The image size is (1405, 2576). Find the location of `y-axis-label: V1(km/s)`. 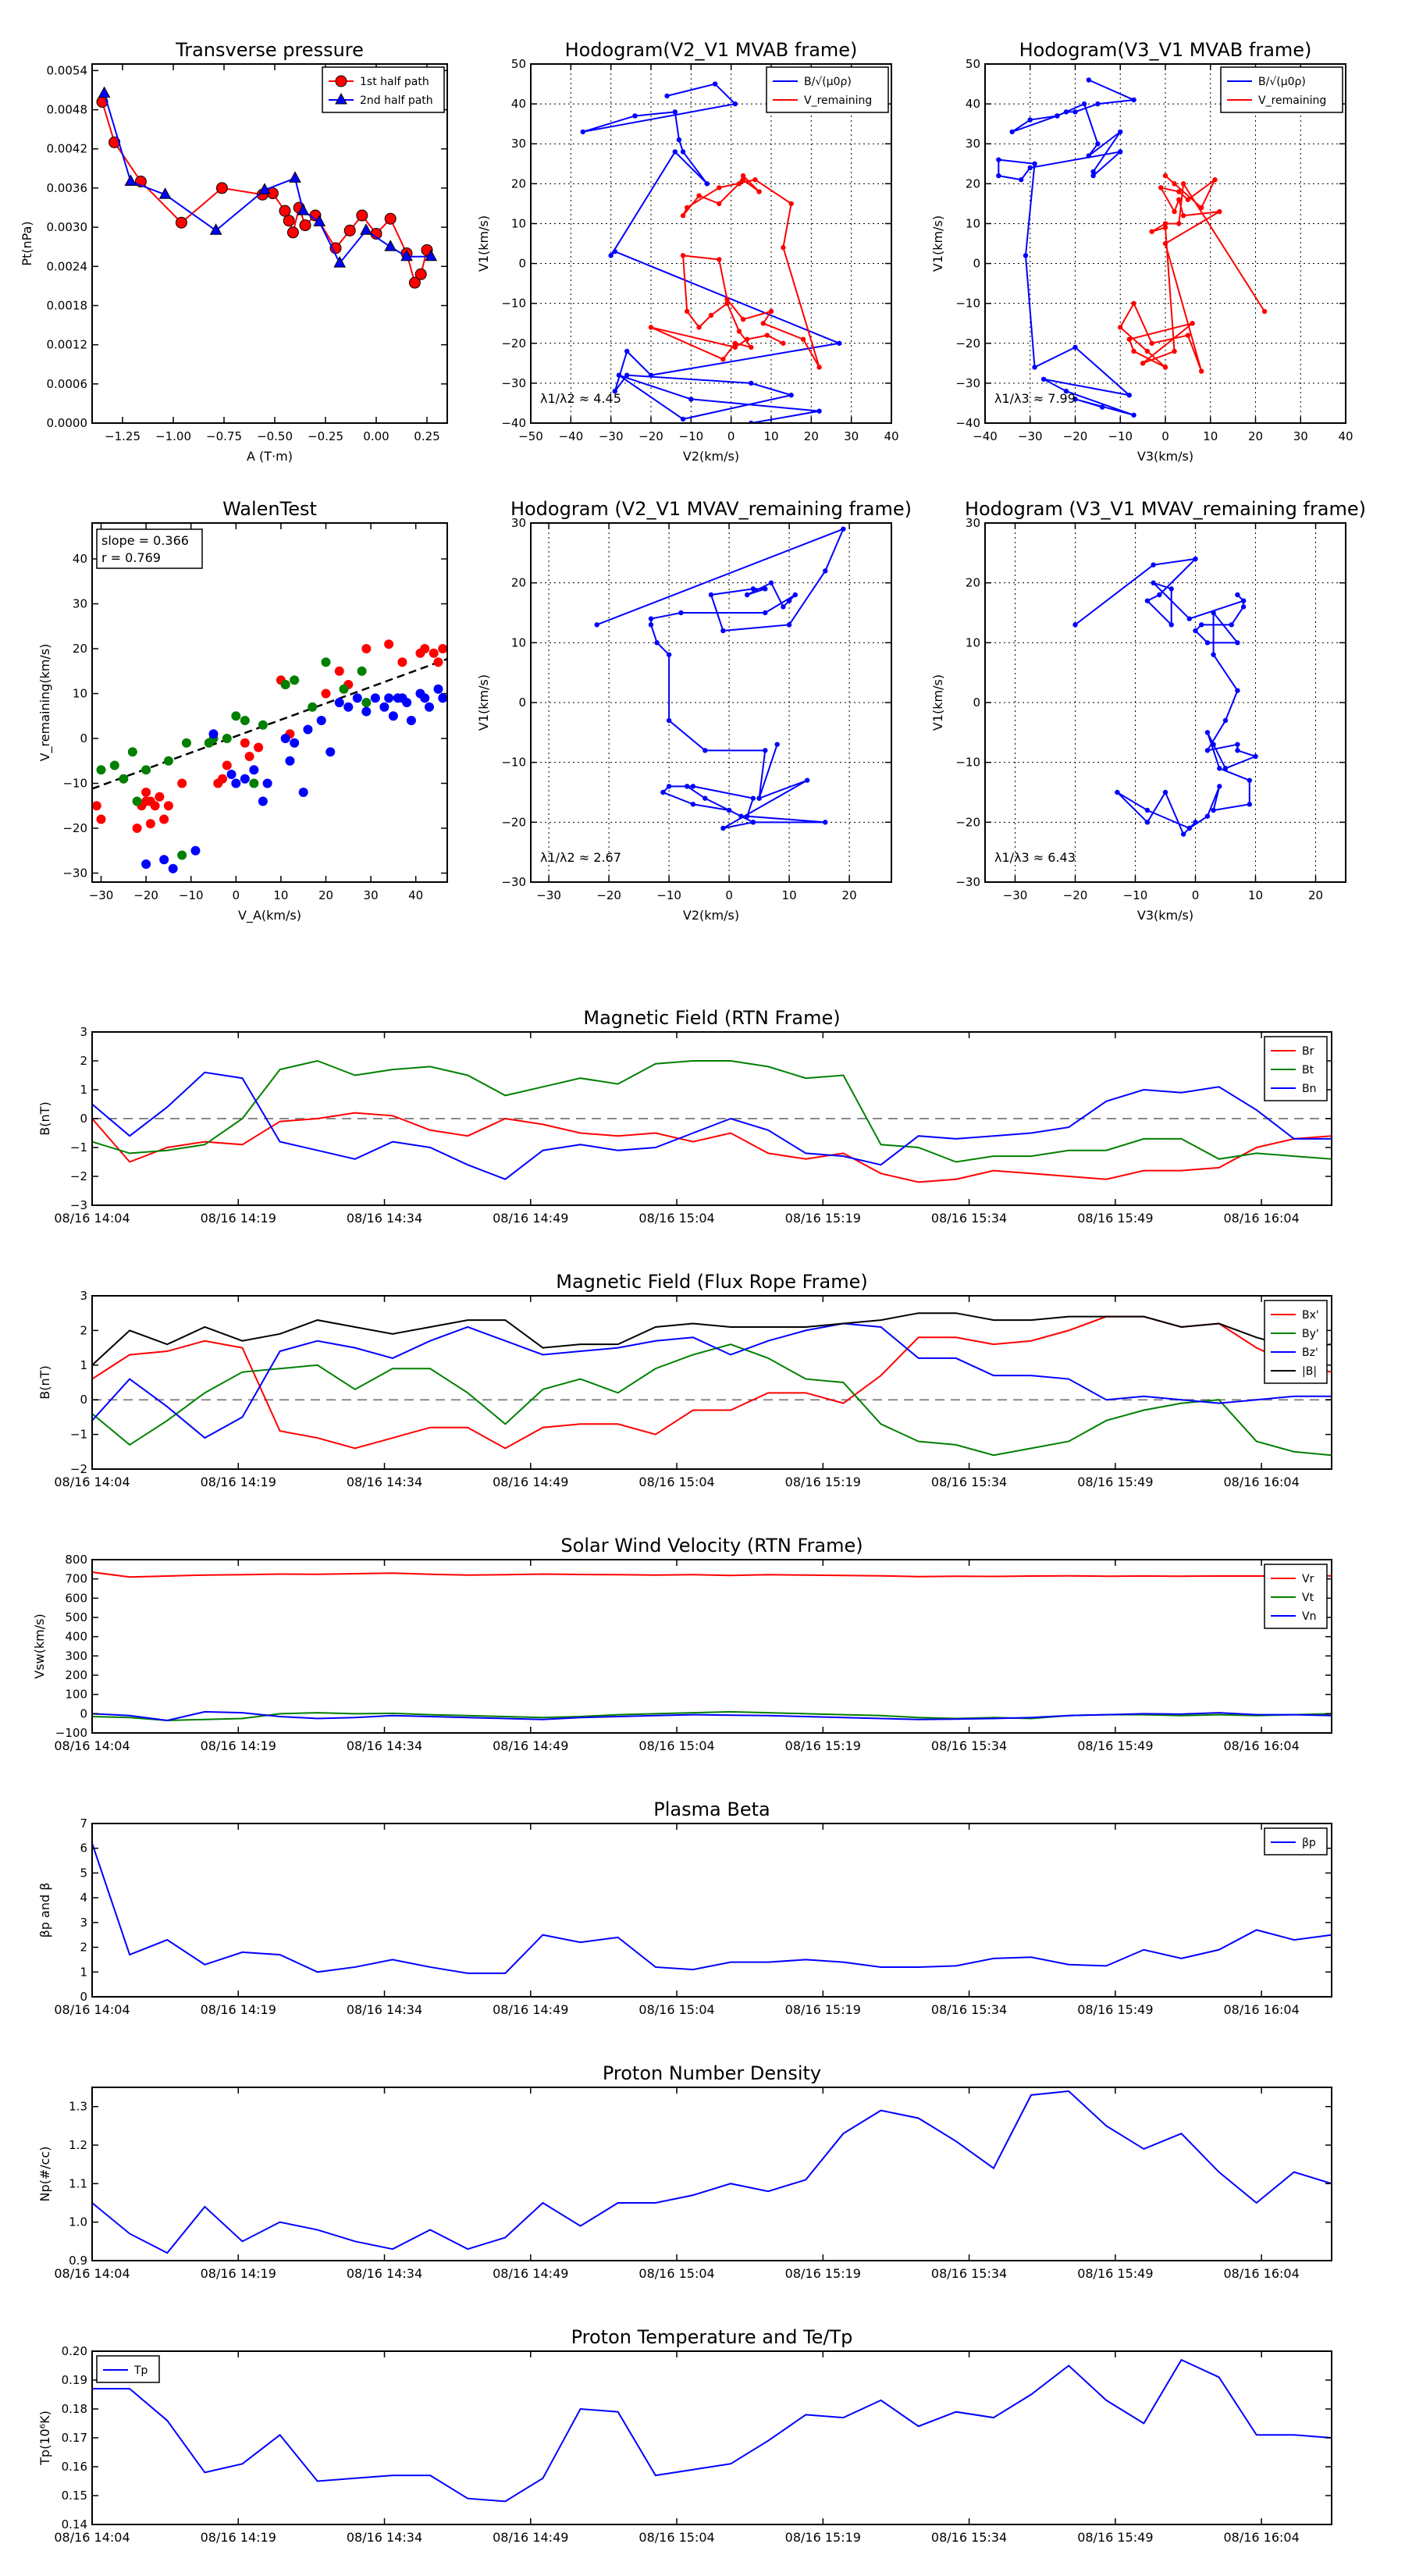

y-axis-label: V1(km/s) is located at coordinates (938, 702).